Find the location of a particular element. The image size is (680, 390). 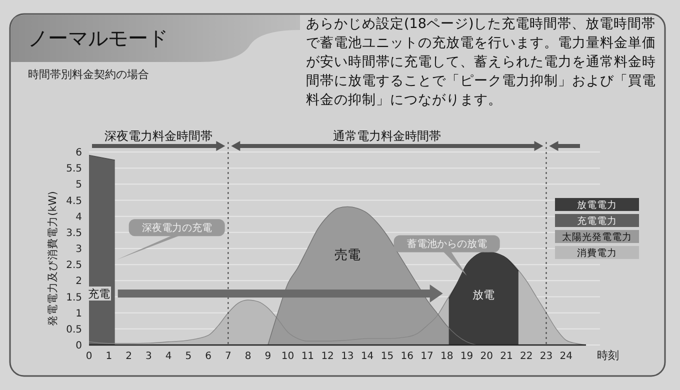

x-tick-label: 19 is located at coordinates (467, 356).